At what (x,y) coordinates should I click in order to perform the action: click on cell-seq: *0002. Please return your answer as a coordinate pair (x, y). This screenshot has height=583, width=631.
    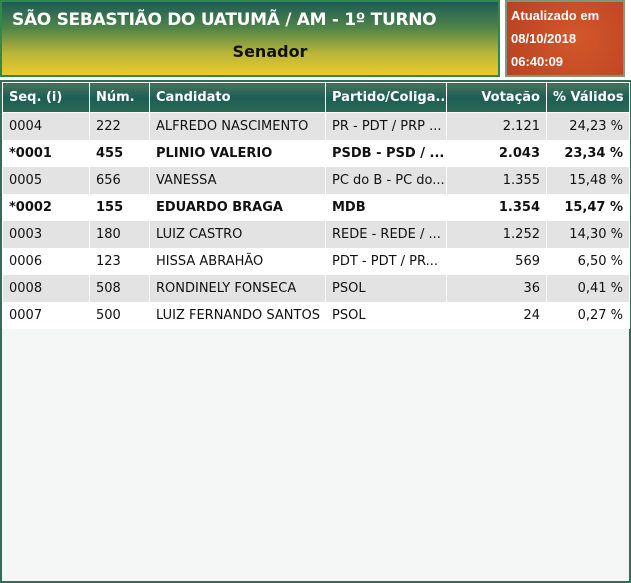
    Looking at the image, I should click on (46, 207).